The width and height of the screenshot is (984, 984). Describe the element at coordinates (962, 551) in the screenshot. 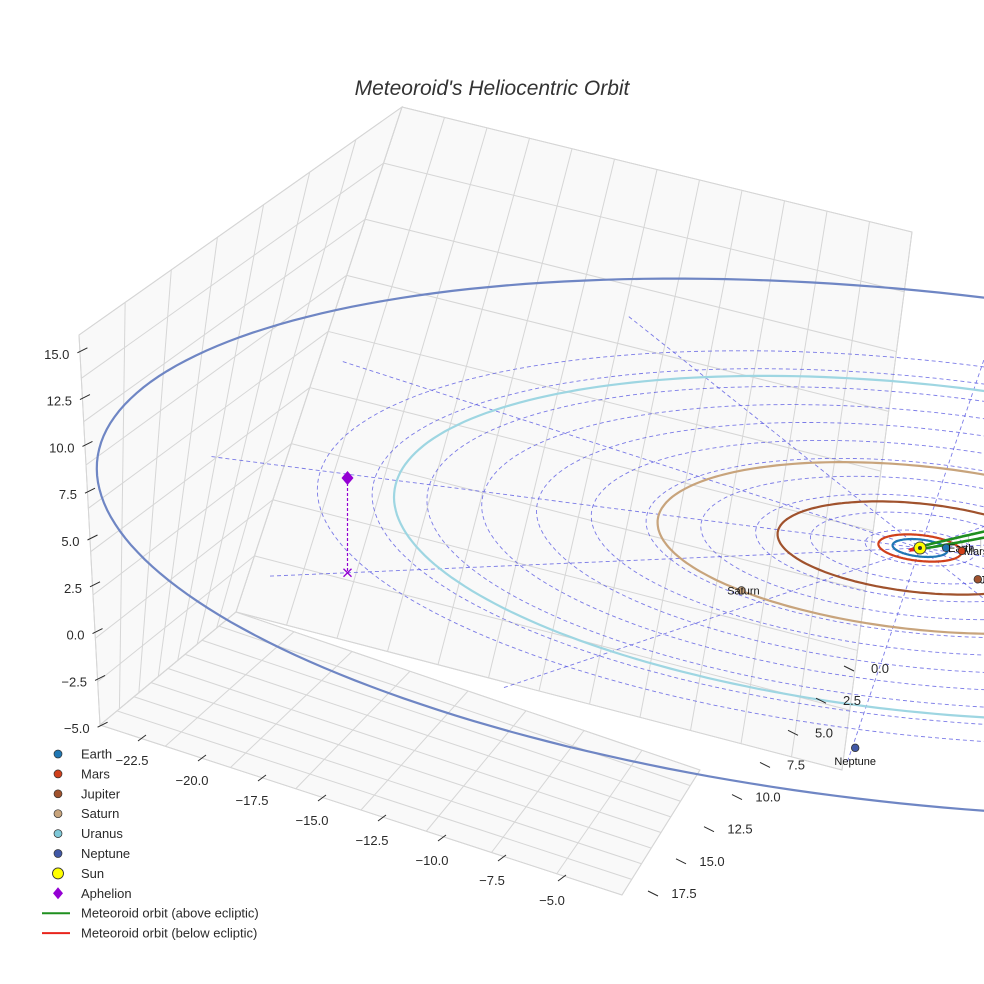

I see `planet-mars-marker` at that location.